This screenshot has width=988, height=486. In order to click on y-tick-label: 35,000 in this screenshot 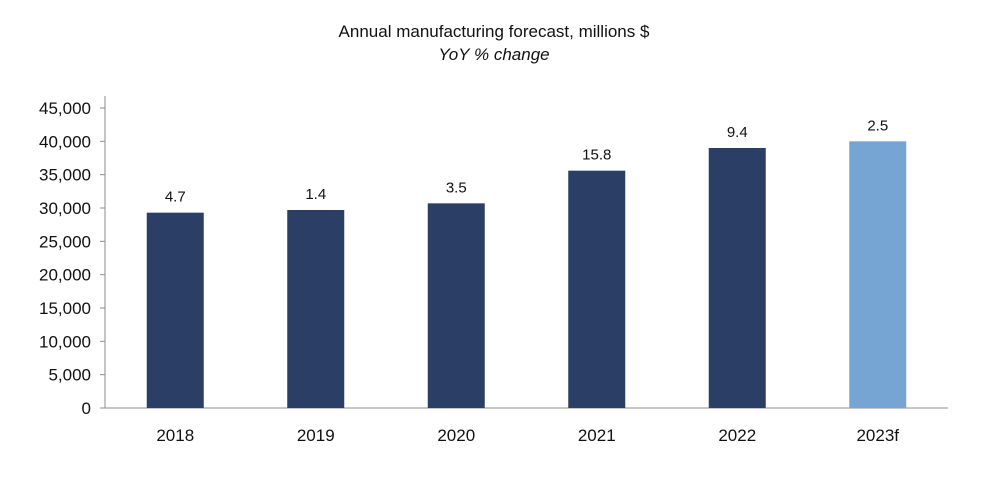, I will do `click(65, 175)`.